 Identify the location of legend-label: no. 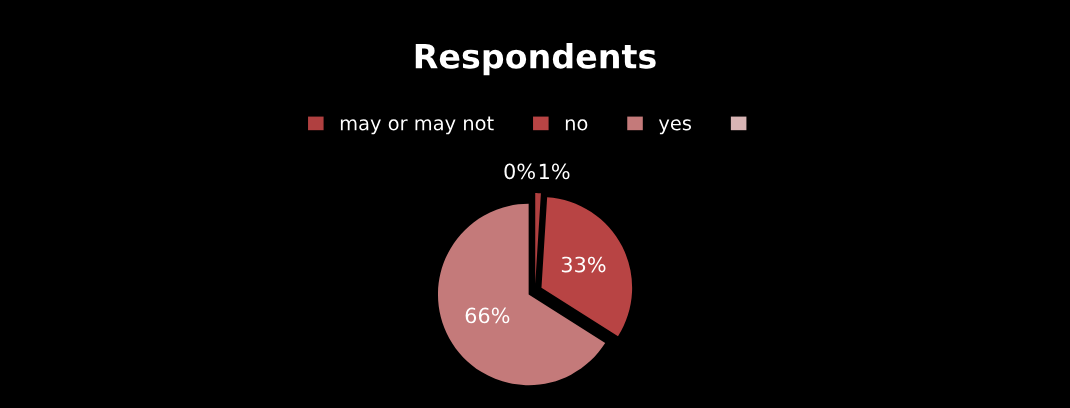
(576, 125).